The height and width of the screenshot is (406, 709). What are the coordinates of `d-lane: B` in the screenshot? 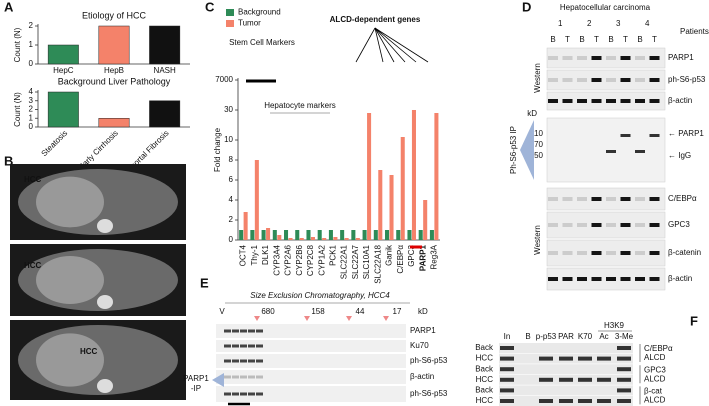 It's located at (610, 39).